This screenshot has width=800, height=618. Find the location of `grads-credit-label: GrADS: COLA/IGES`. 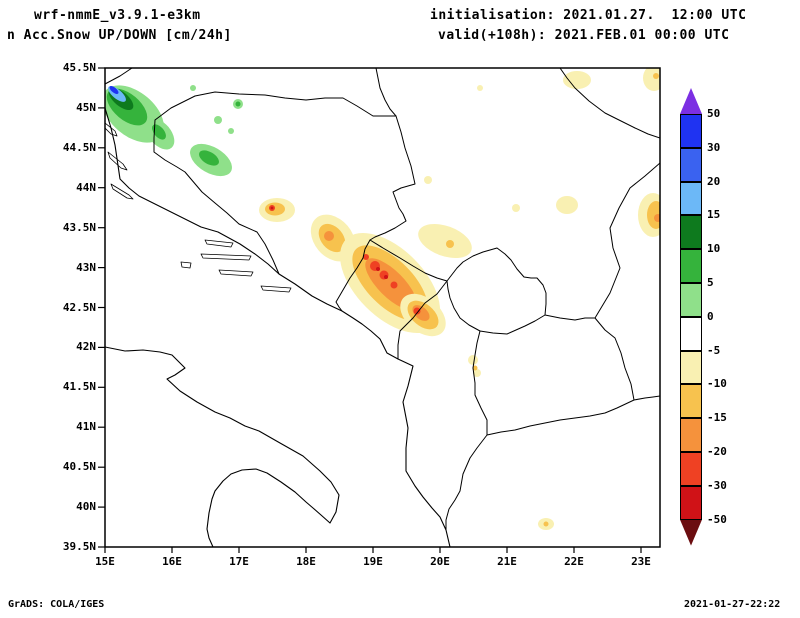

grads-credit-label: GrADS: COLA/IGES is located at coordinates (56, 604).